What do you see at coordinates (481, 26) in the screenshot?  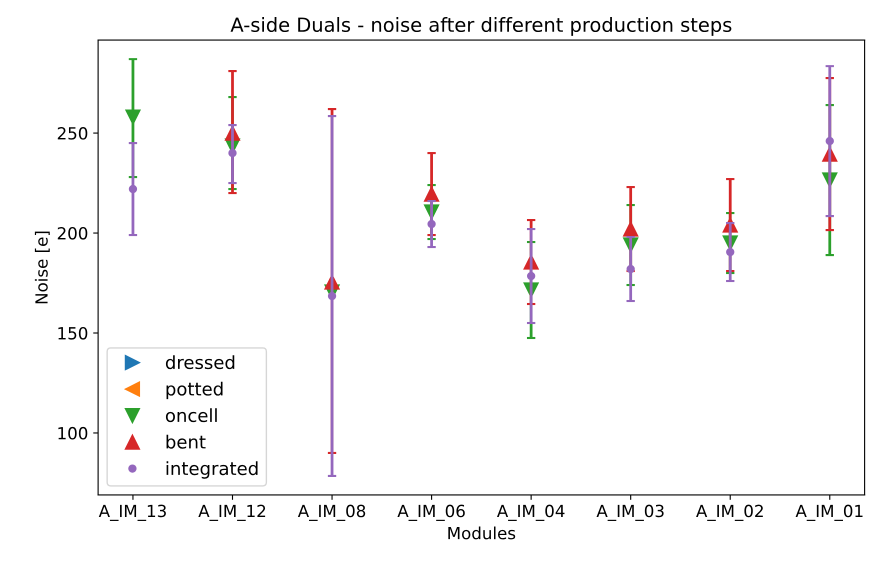 I see `chart-title: A-side Duals - noise after different production steps` at bounding box center [481, 26].